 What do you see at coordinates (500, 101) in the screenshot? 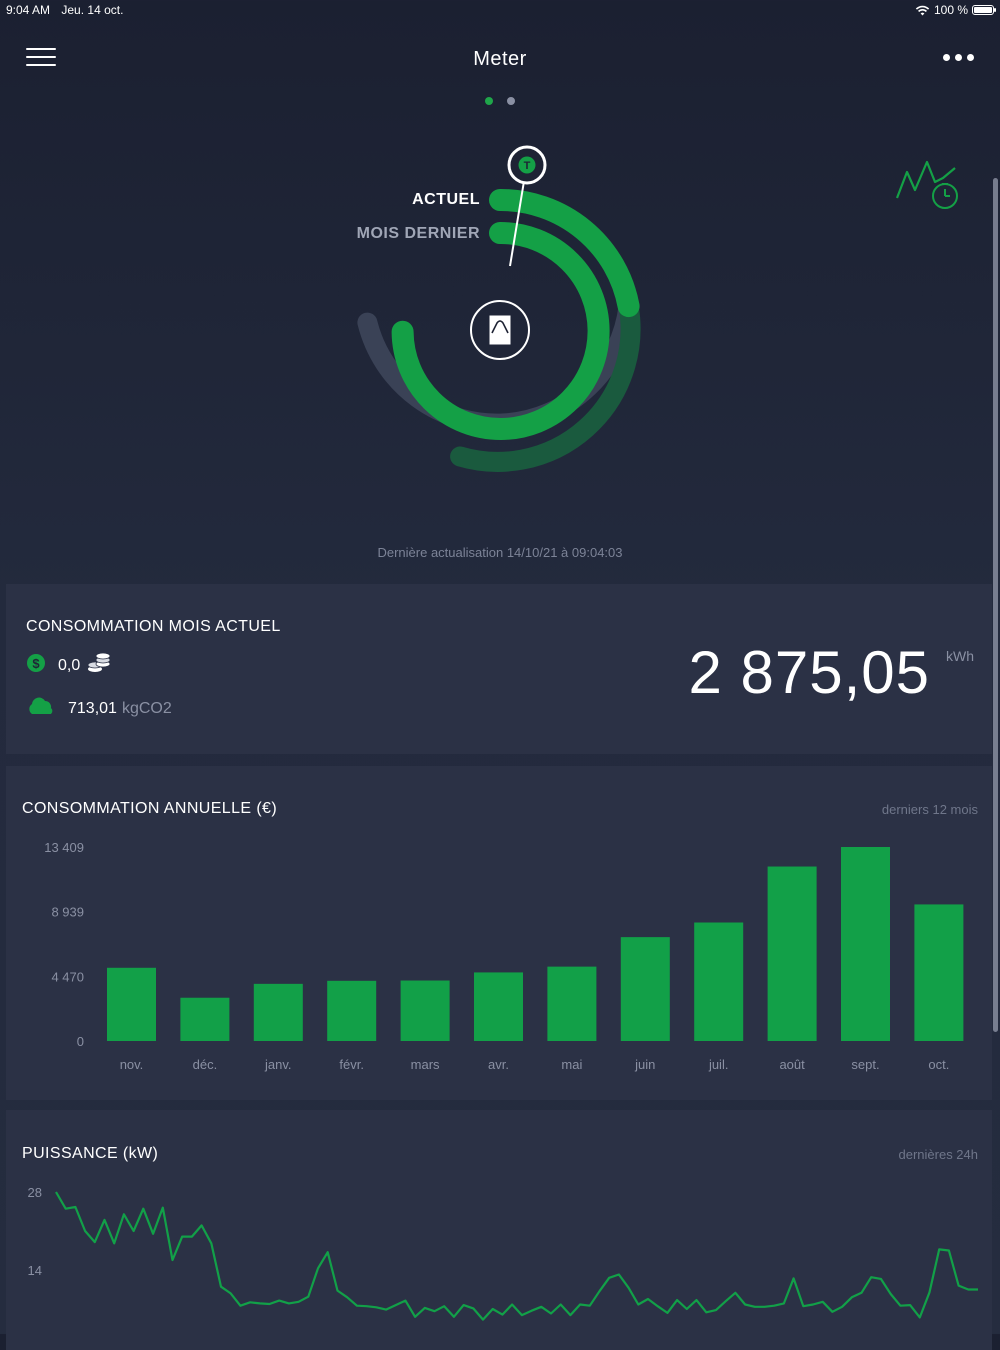
I see `page-indicator` at bounding box center [500, 101].